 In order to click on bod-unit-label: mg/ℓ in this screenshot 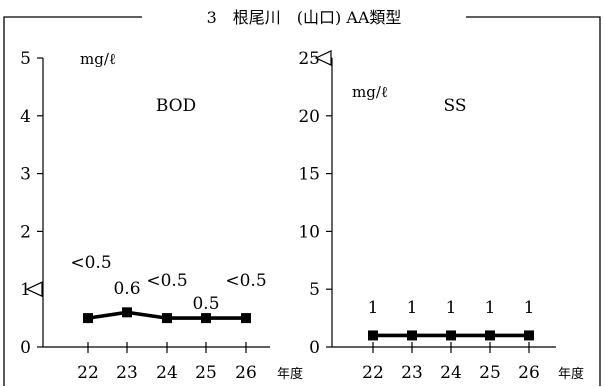, I will do `click(98, 59)`.